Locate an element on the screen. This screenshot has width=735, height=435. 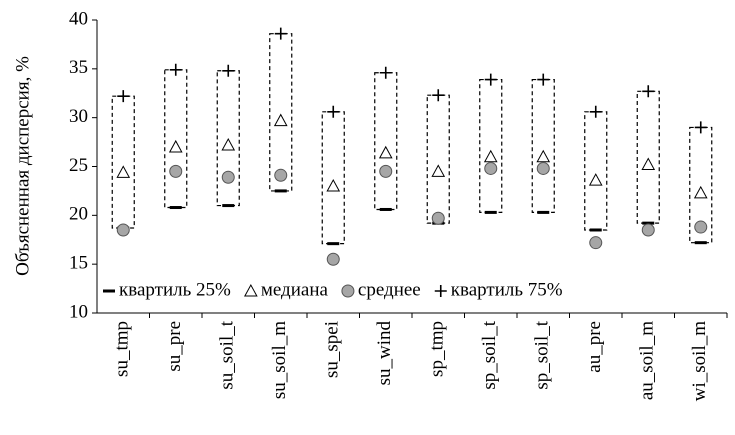
legend-label: среднее is located at coordinates (389, 289).